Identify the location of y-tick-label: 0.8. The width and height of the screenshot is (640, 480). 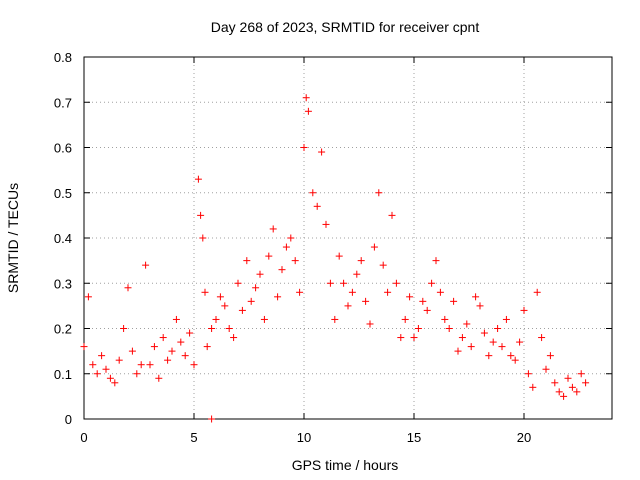
(63, 57).